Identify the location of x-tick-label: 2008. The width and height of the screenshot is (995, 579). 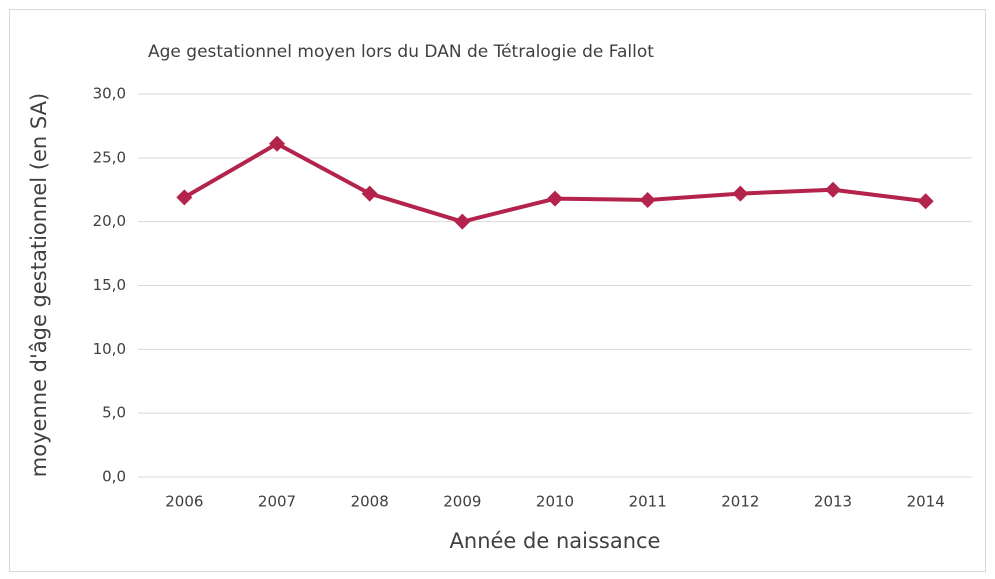
(370, 502).